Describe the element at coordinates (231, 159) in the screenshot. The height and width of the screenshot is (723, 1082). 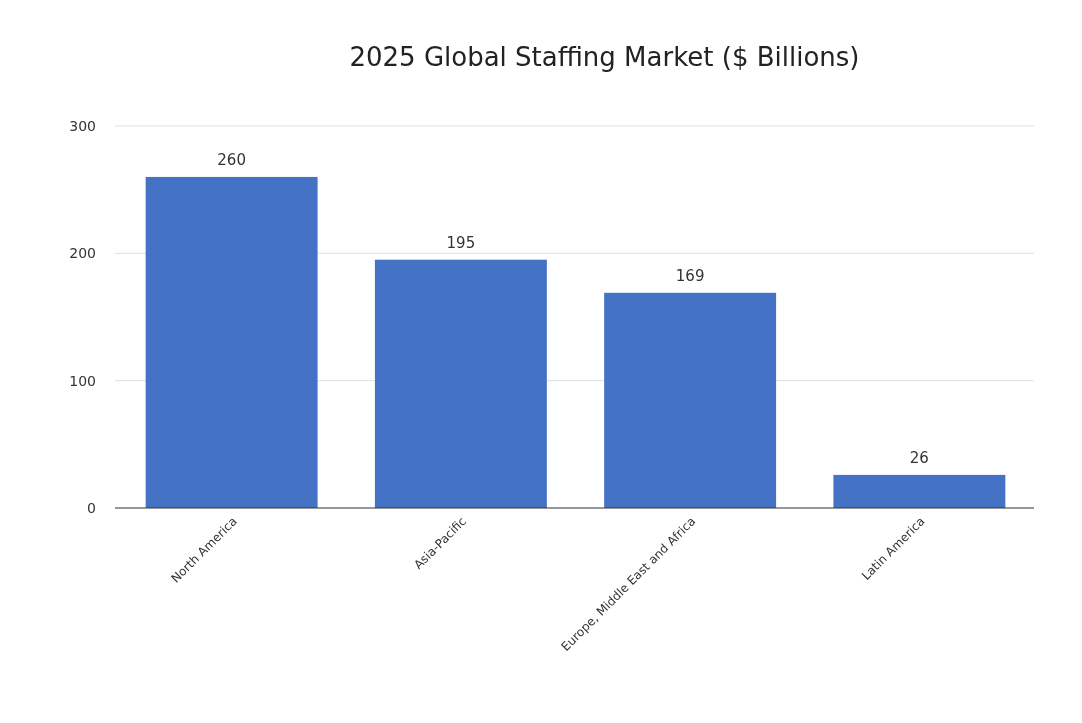
I see `data-label: 260` at that location.